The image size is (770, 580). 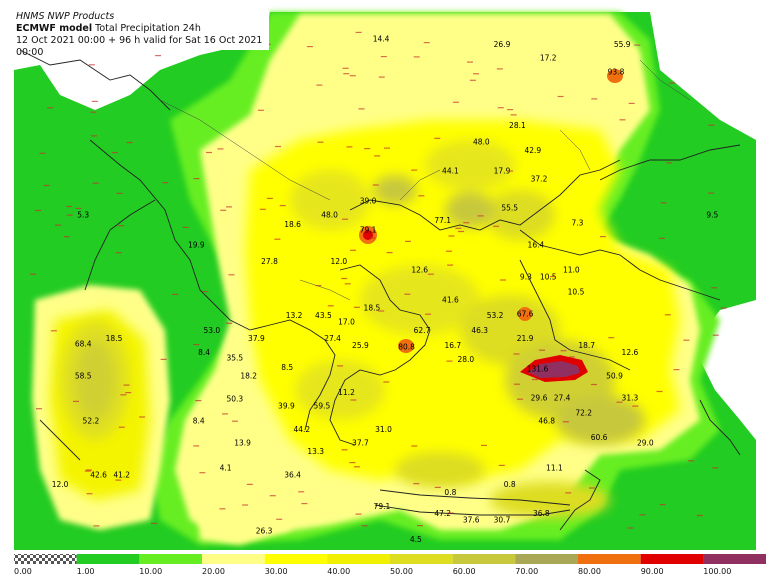 I want to click on precip-value-label: 36.8, so click(x=541, y=513).